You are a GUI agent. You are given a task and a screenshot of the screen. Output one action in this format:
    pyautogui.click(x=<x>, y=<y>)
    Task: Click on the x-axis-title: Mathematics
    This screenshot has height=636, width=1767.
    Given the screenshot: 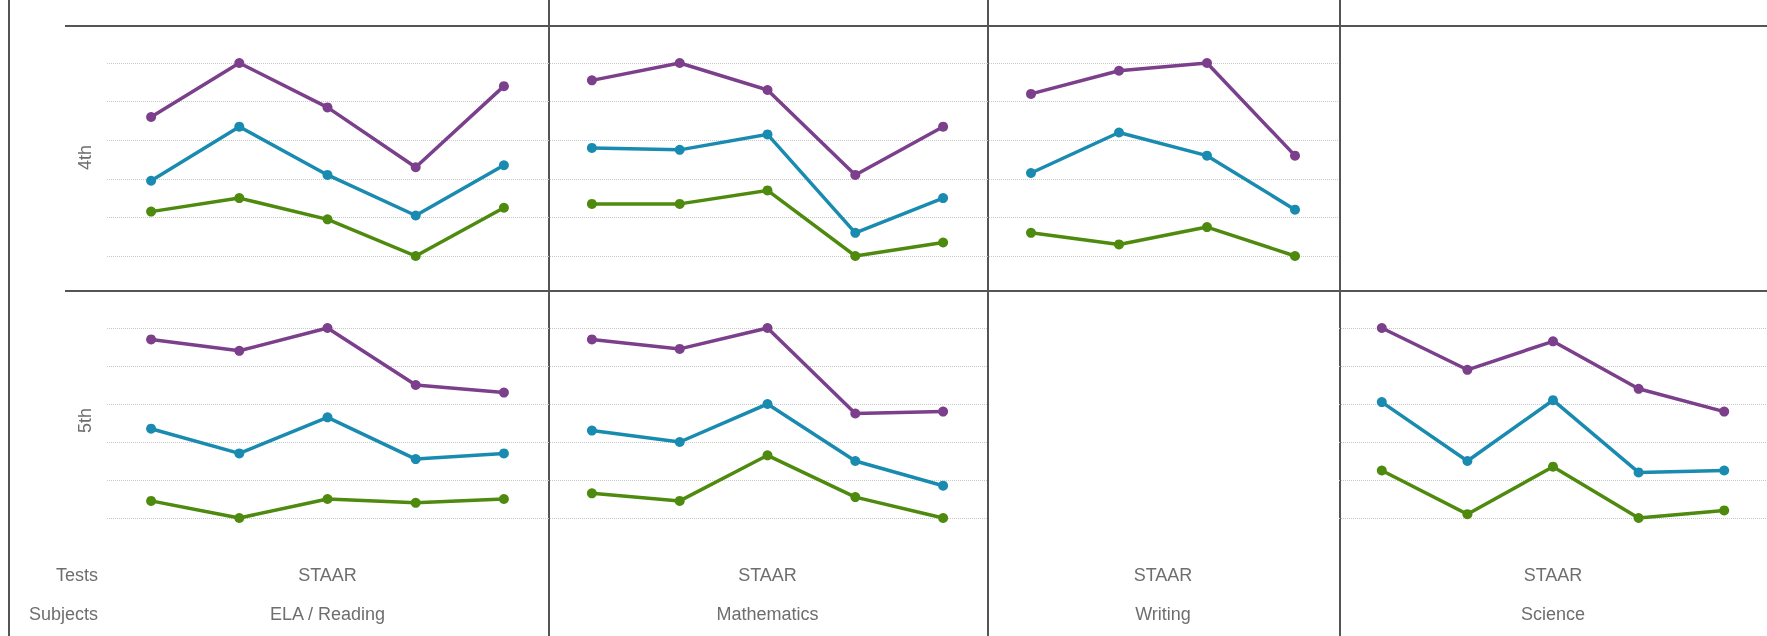 What is the action you would take?
    pyautogui.click(x=767, y=614)
    